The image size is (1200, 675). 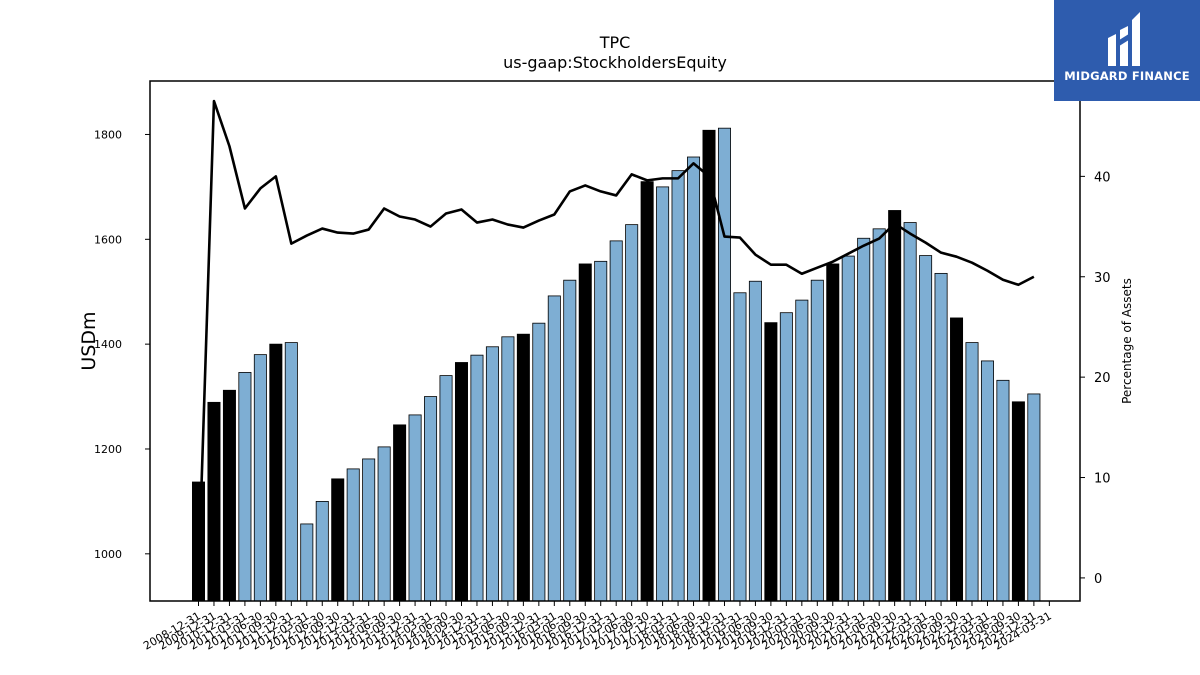 What do you see at coordinates (108, 344) in the screenshot?
I see `y-tick-label: 1400` at bounding box center [108, 344].